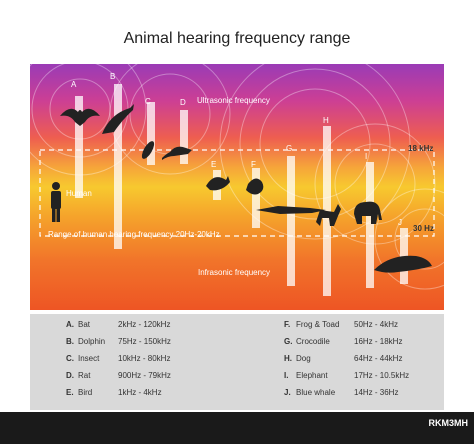  I want to click on legend-row: I. Elephant 17Hz - 10.5kHz, so click(347, 375).